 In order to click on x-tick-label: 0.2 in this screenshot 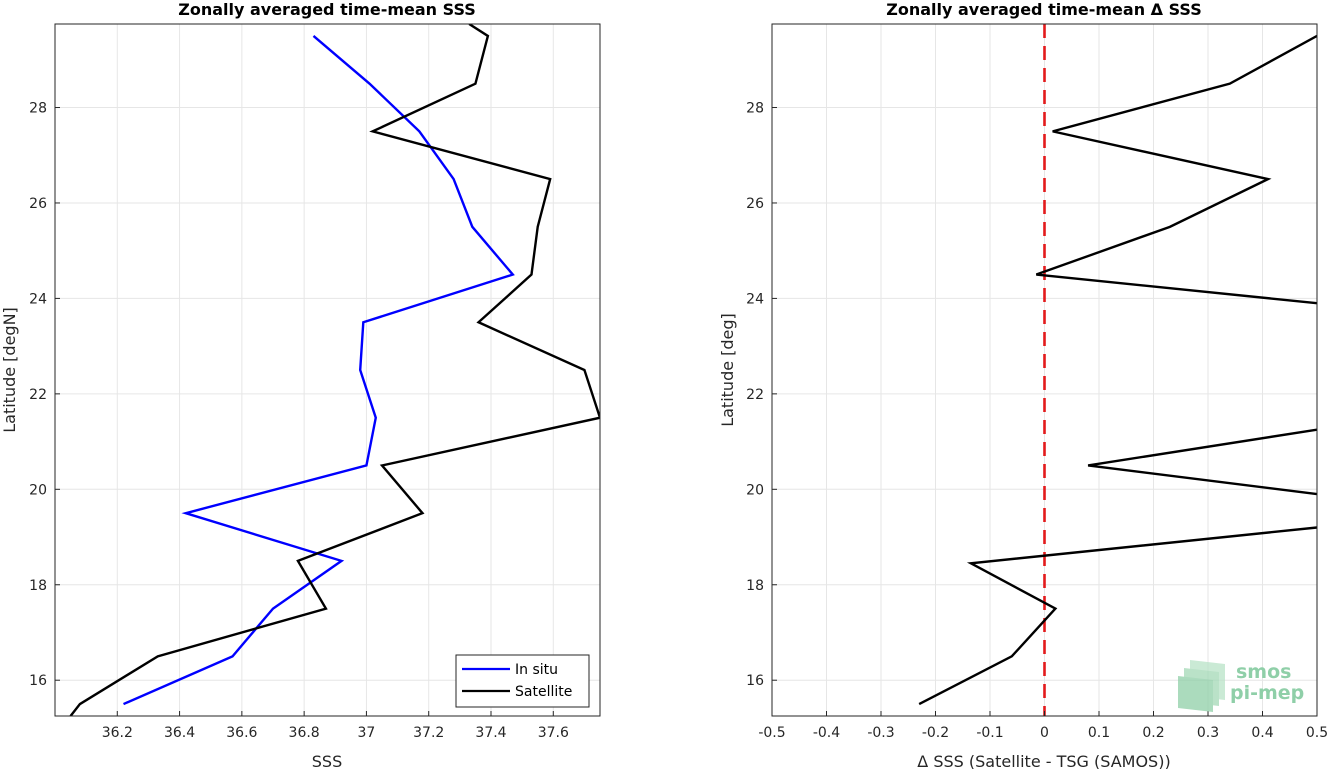, I will do `click(1153, 733)`.